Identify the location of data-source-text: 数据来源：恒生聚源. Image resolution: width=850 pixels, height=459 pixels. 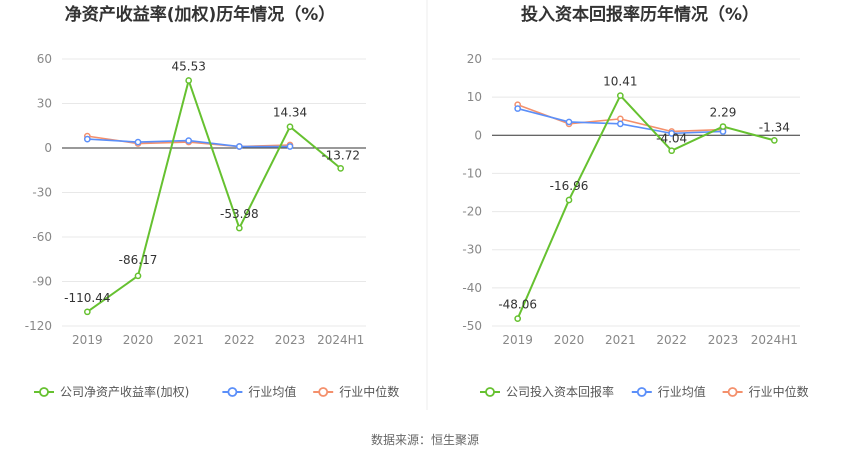
(425, 439).